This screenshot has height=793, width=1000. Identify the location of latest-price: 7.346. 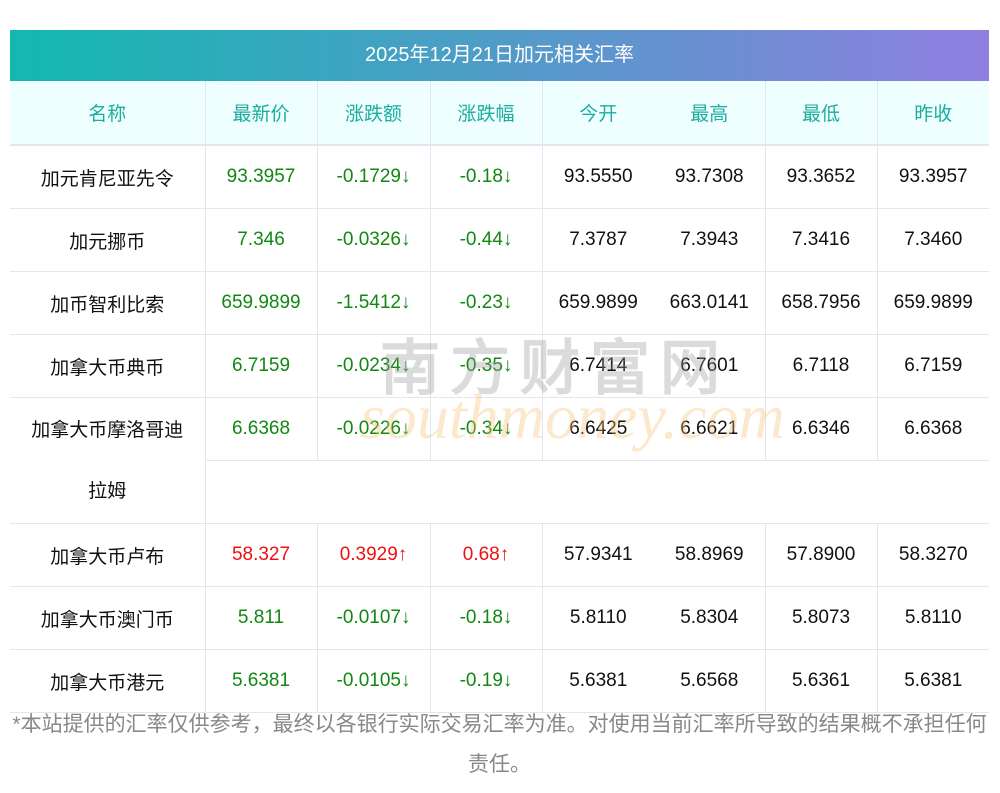
(261, 240).